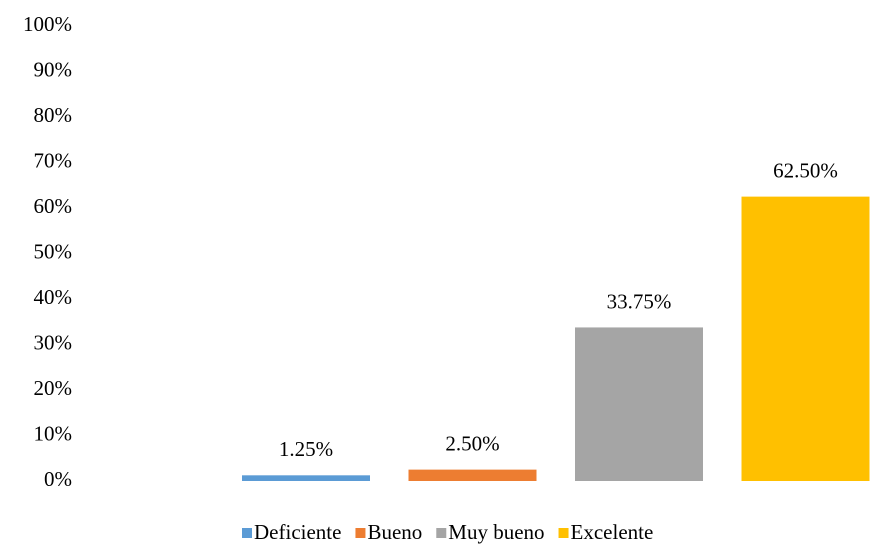 The image size is (870, 548). What do you see at coordinates (53, 206) in the screenshot?
I see `y-tick-label: 60%` at bounding box center [53, 206].